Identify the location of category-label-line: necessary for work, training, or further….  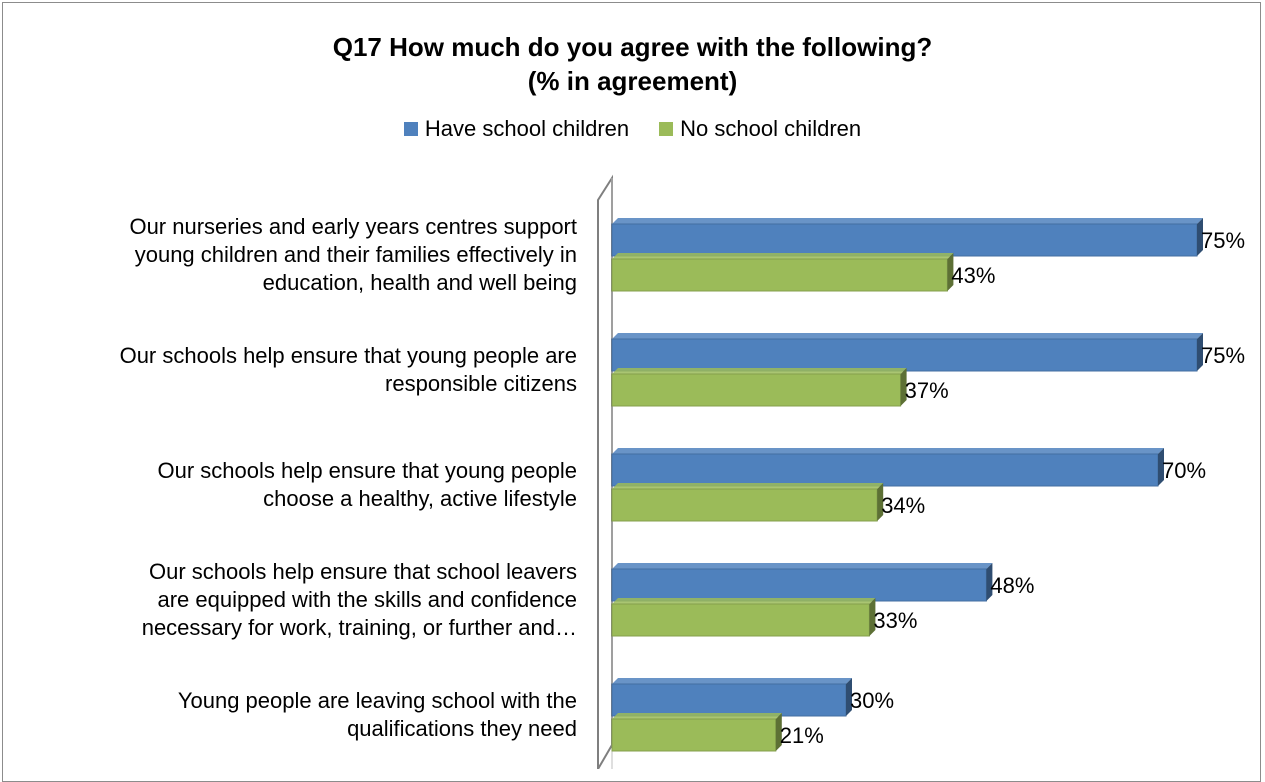
(359, 627).